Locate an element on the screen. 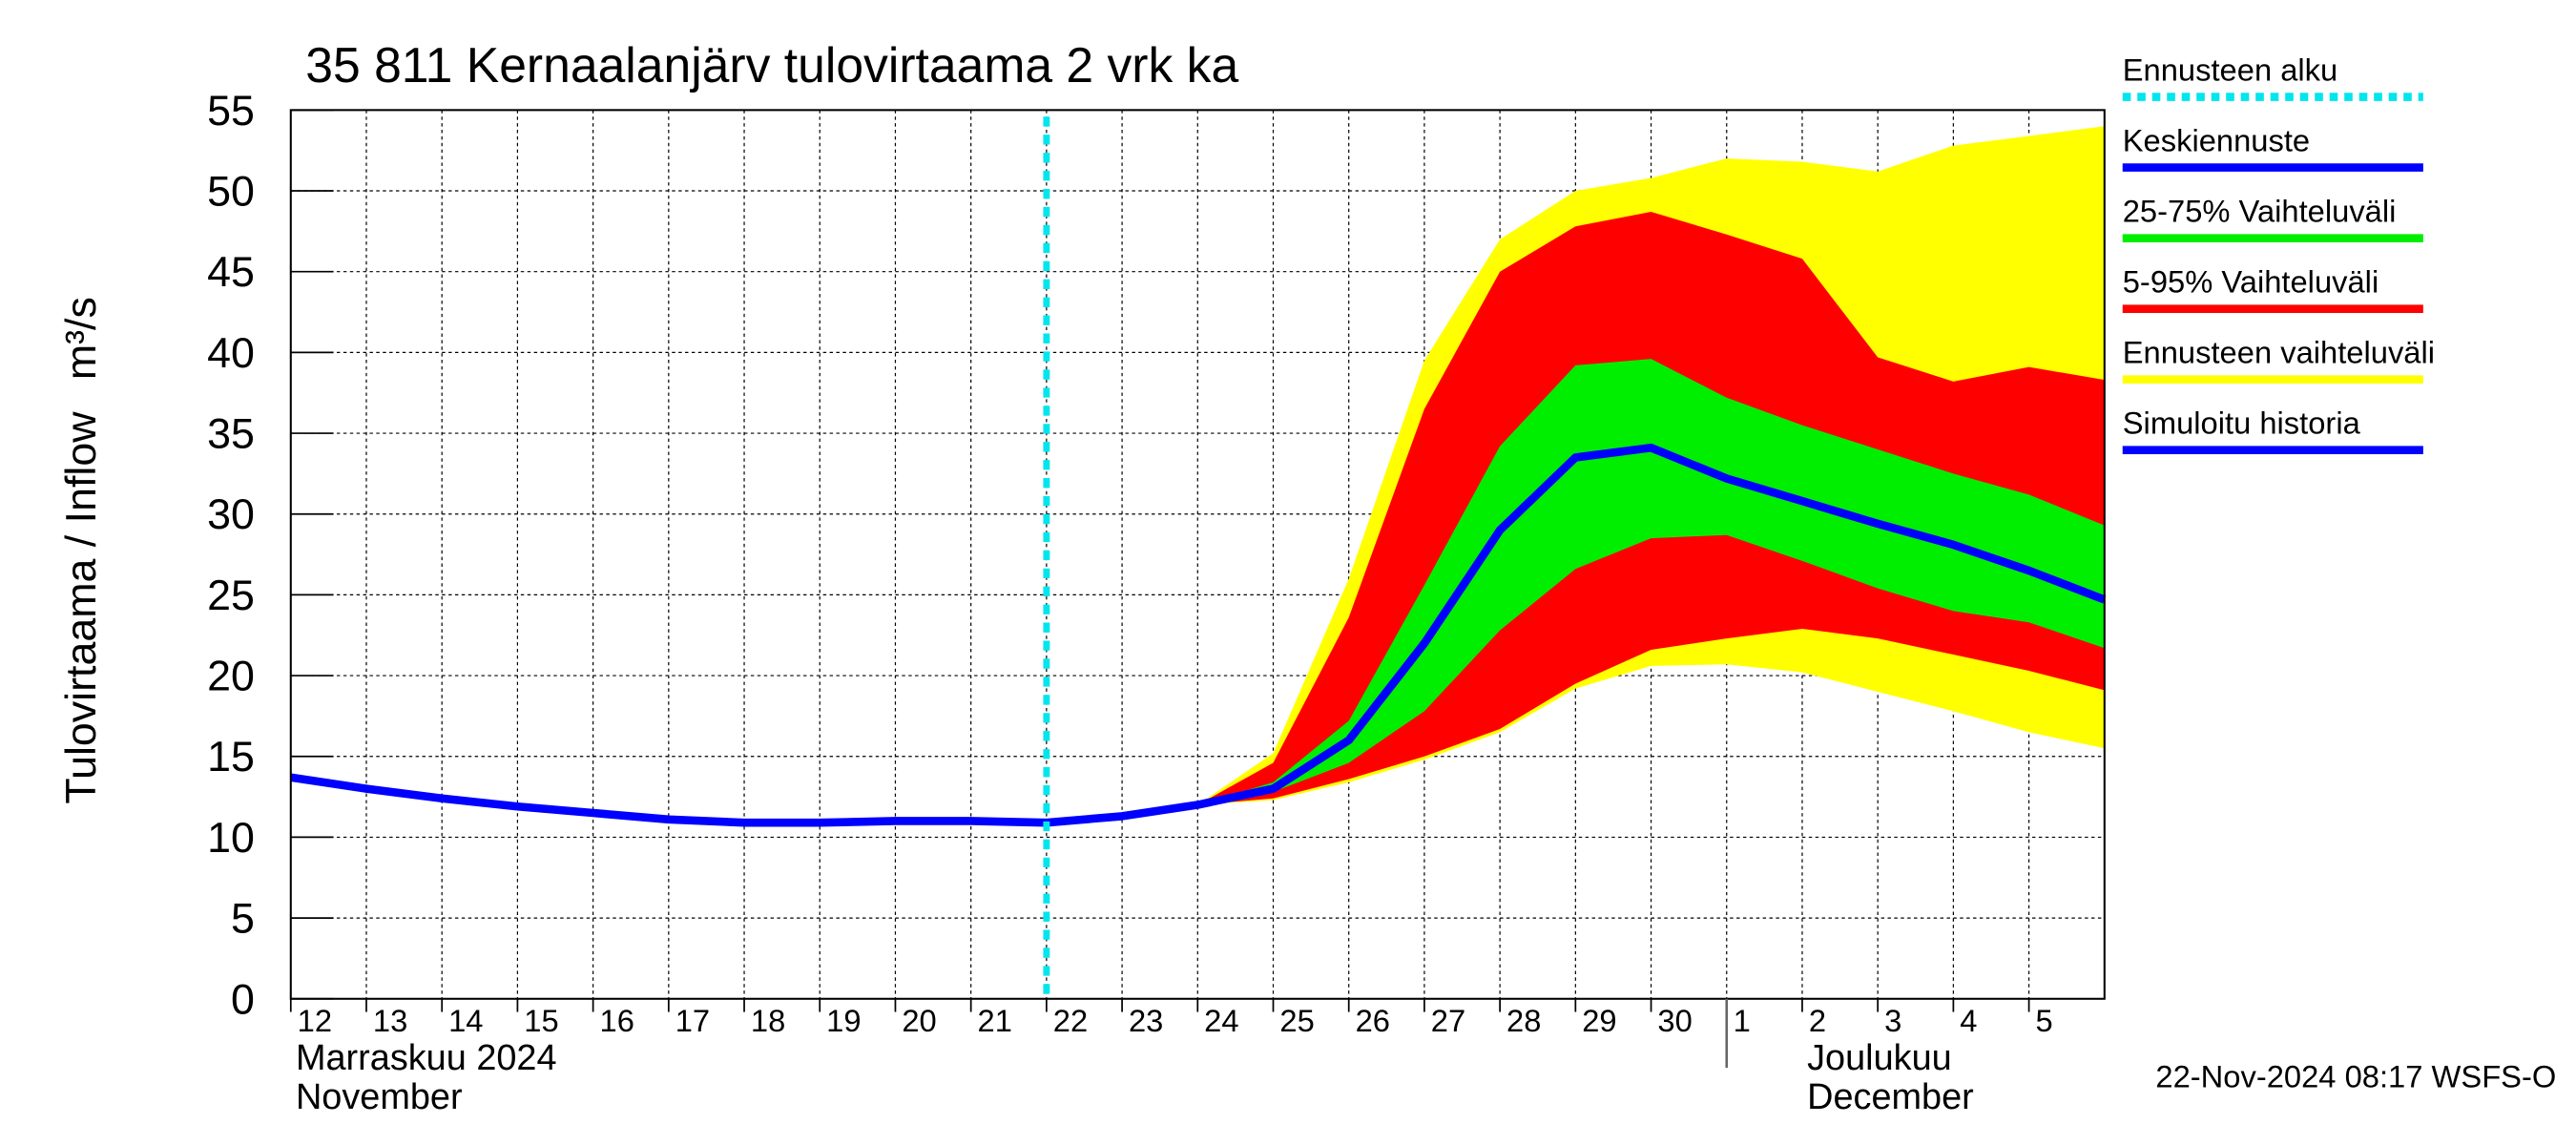  y-tick-label: 30 is located at coordinates (231, 514).